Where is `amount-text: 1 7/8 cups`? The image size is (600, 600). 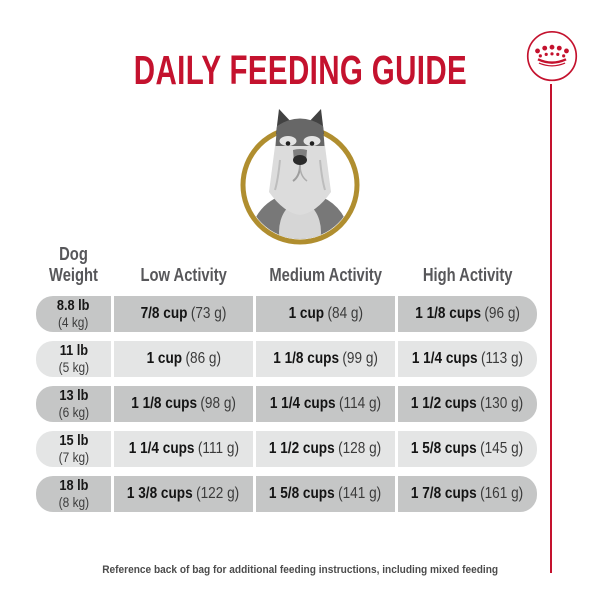
amount-text: 1 7/8 cups is located at coordinates (444, 493).